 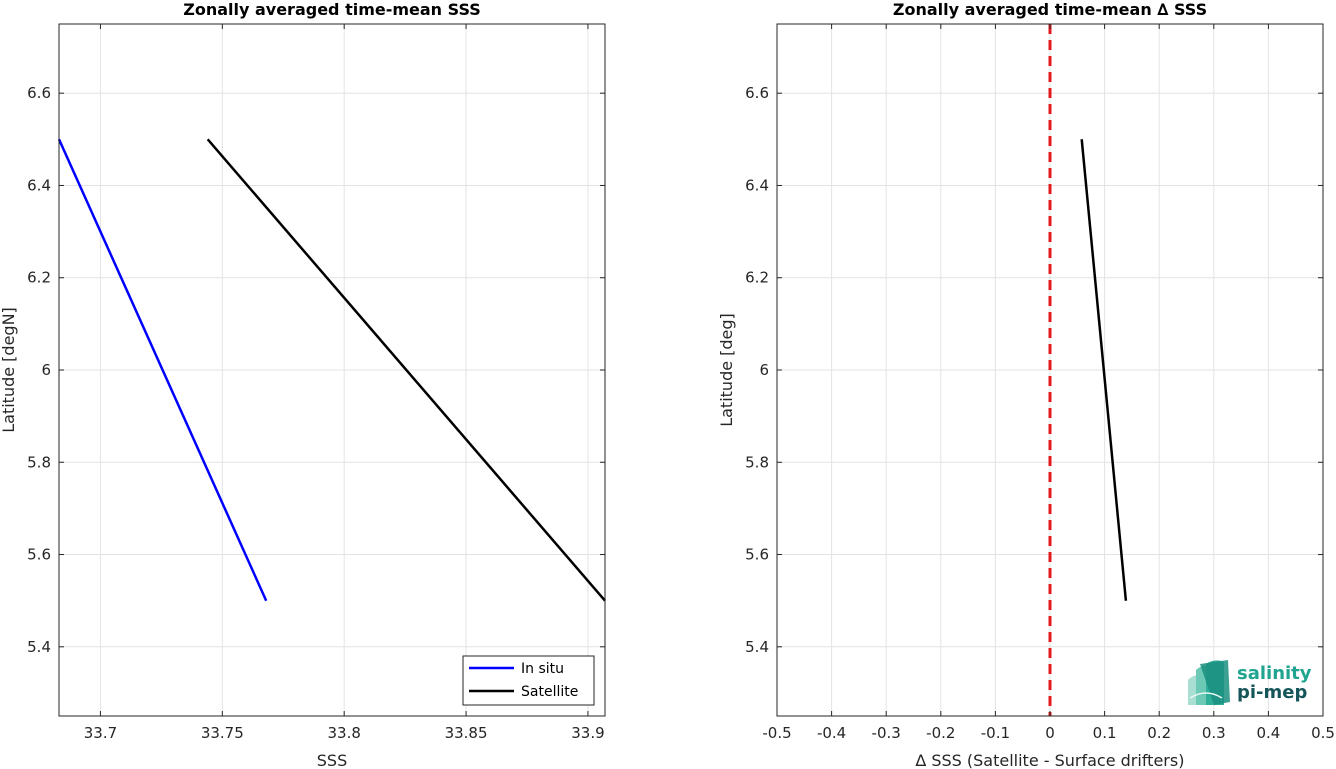 I want to click on delta-y-tick-label: 5.6, so click(x=757, y=555).